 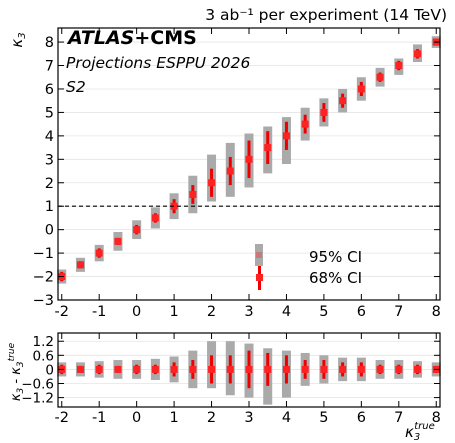 What do you see at coordinates (49, 231) in the screenshot?
I see `main-ytick-label: 0` at bounding box center [49, 231].